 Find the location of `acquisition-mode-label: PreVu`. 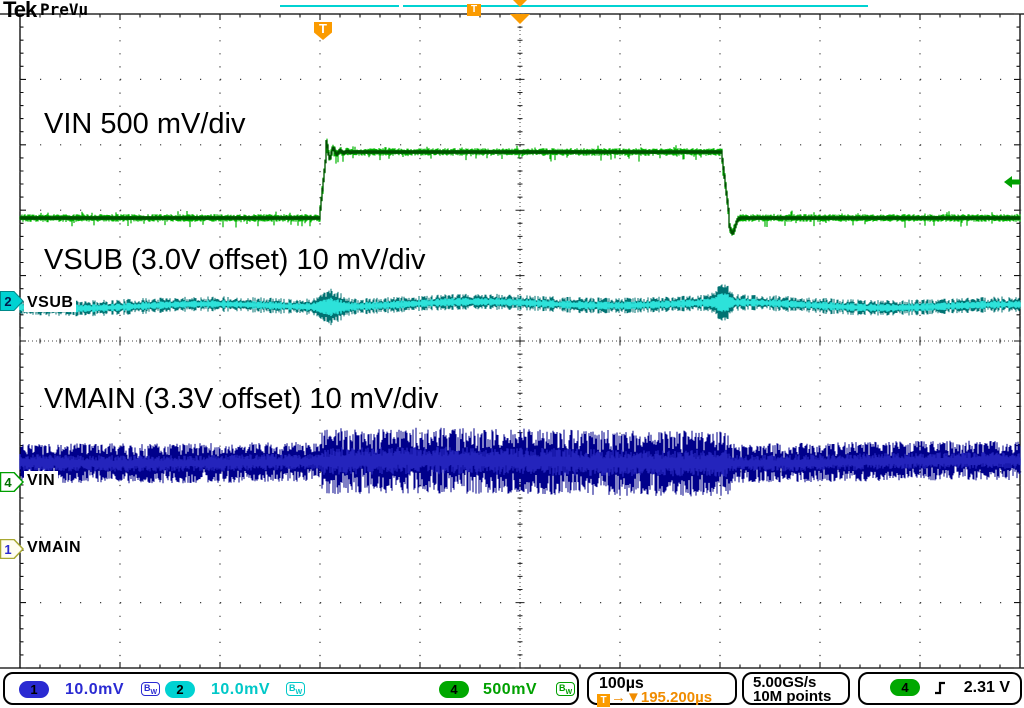

acquisition-mode-label: PreVu is located at coordinates (64, 9).